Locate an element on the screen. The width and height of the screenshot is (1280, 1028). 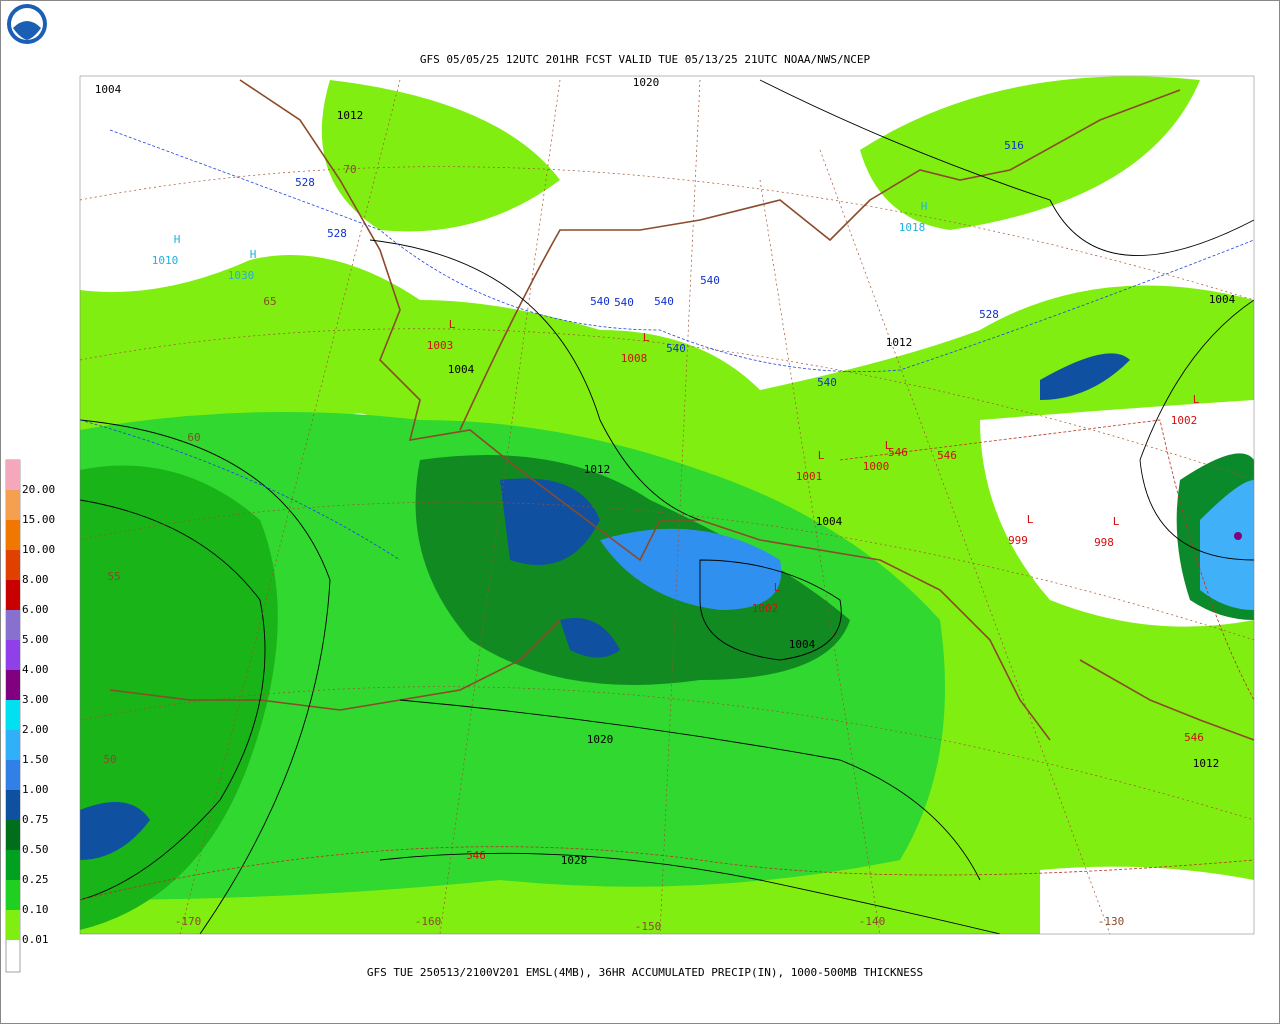
legend-label: 5.00 is located at coordinates (35, 639).